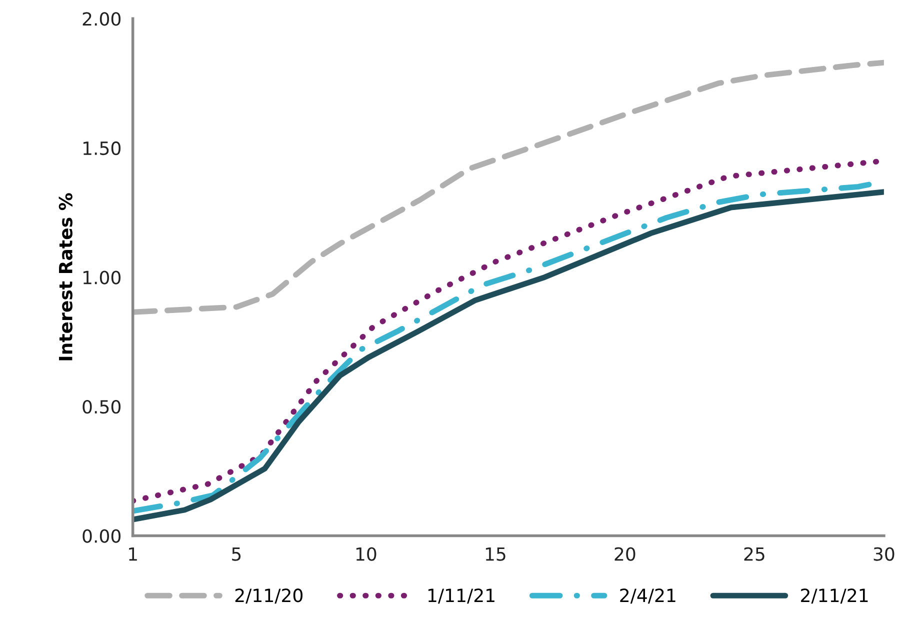  What do you see at coordinates (268, 596) in the screenshot?
I see `legend-label: 2/11/20` at bounding box center [268, 596].